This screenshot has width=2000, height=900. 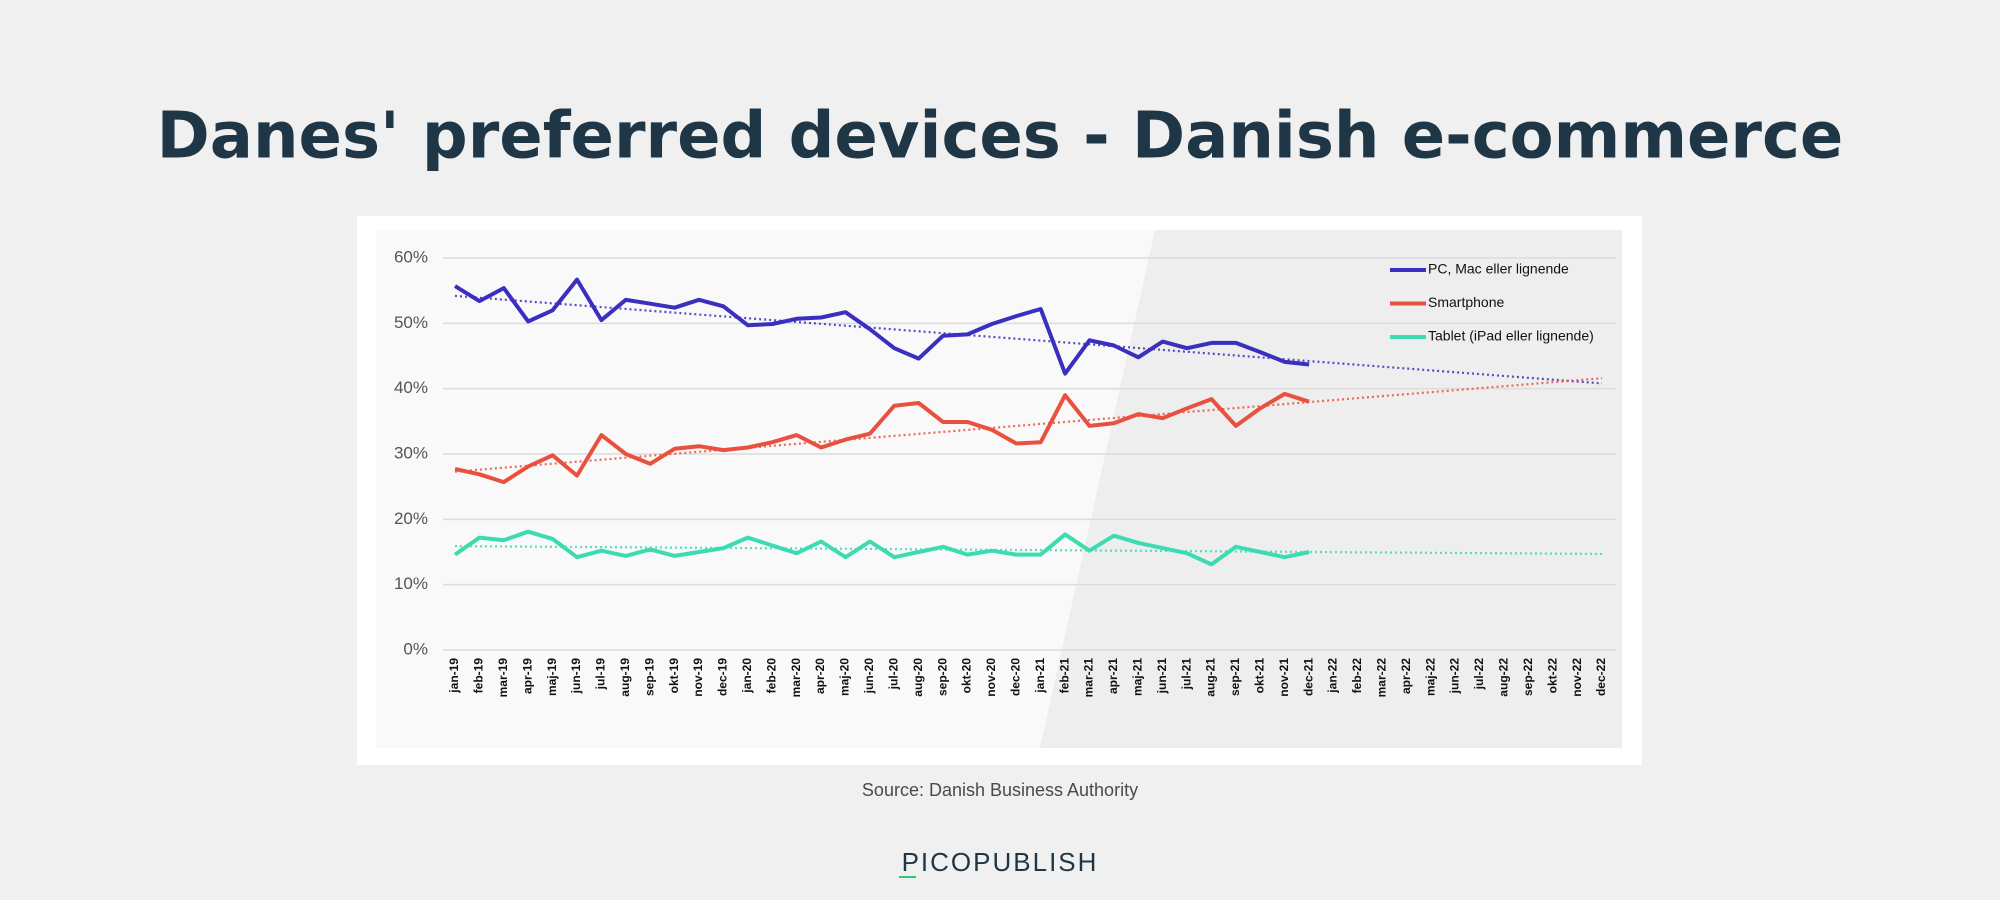 What do you see at coordinates (1040, 676) in the screenshot?
I see `x-tick-label: jan-21` at bounding box center [1040, 676].